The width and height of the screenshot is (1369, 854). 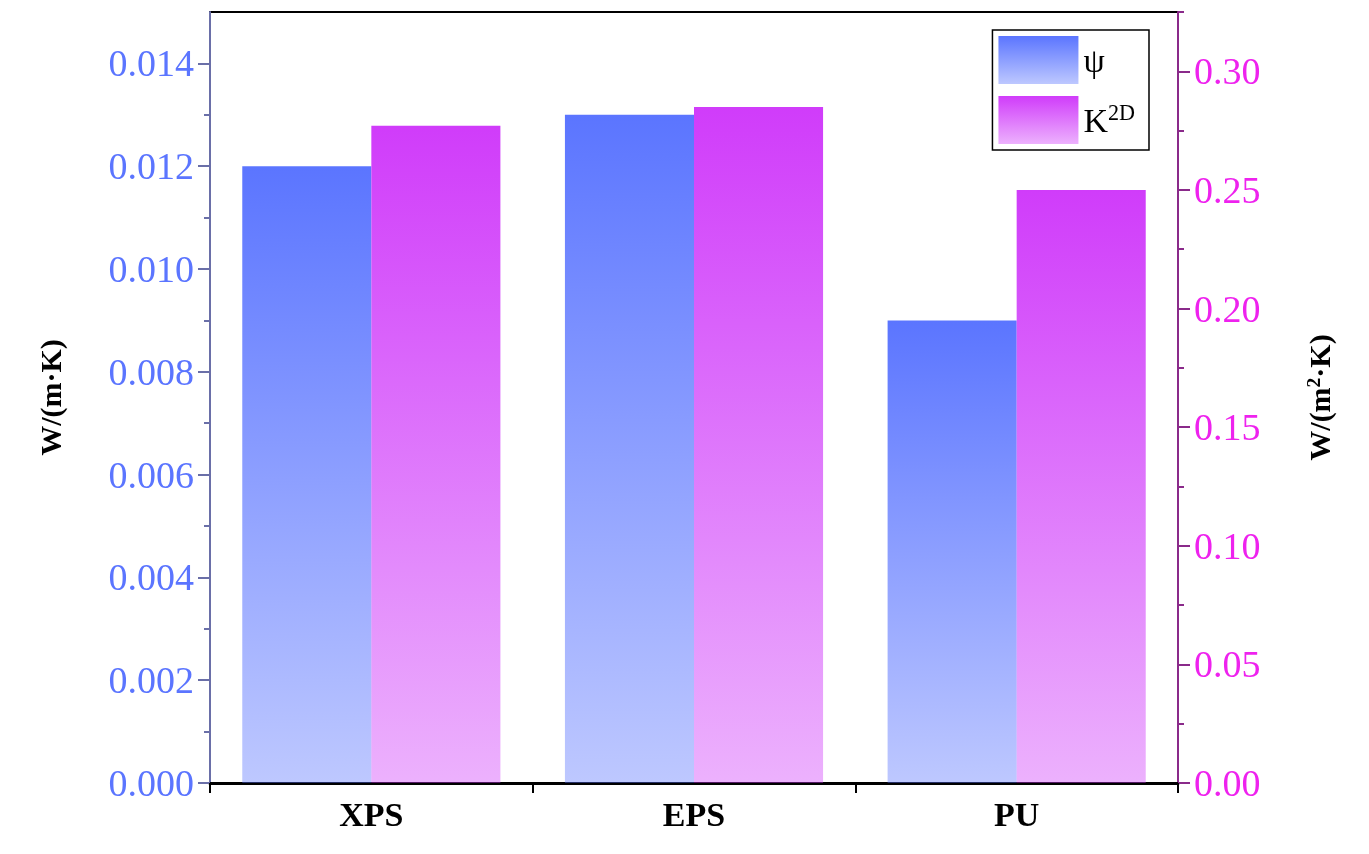 What do you see at coordinates (694, 814) in the screenshot?
I see `x-tick-label: EPS` at bounding box center [694, 814].